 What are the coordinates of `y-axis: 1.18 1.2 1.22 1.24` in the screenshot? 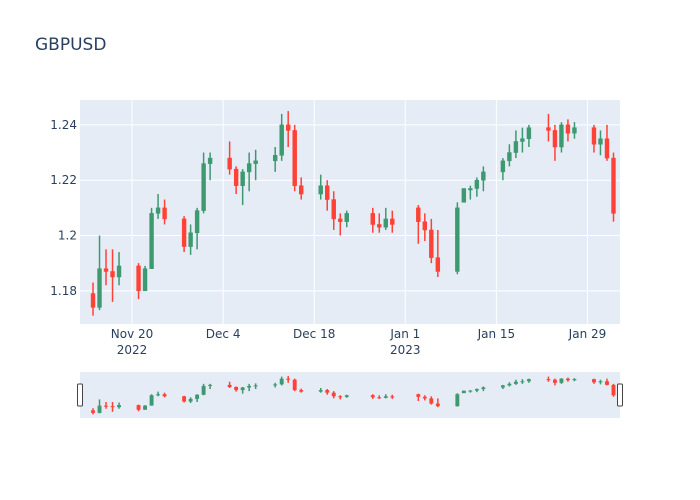 It's located at (63, 208).